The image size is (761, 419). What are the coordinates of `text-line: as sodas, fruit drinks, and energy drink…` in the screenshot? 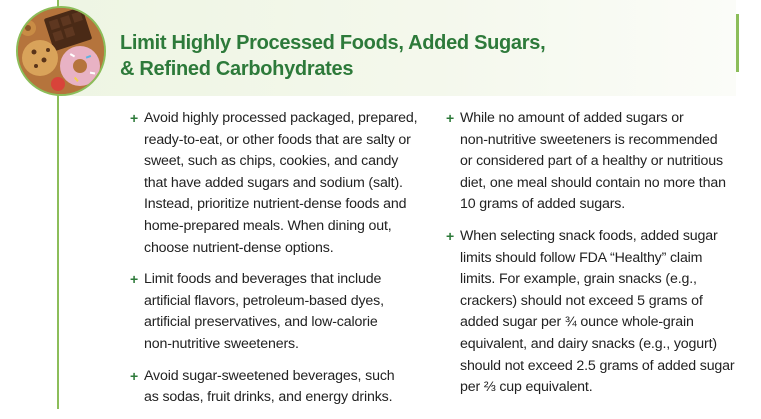 It's located at (268, 397).